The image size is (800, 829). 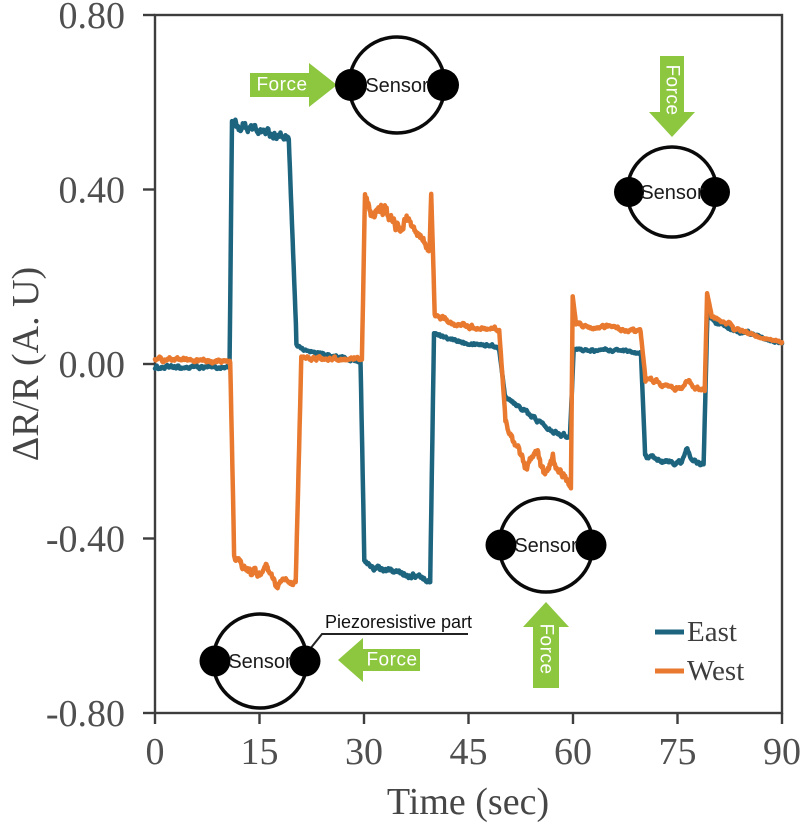 I want to click on x-tick-label: 30, so click(x=364, y=752).